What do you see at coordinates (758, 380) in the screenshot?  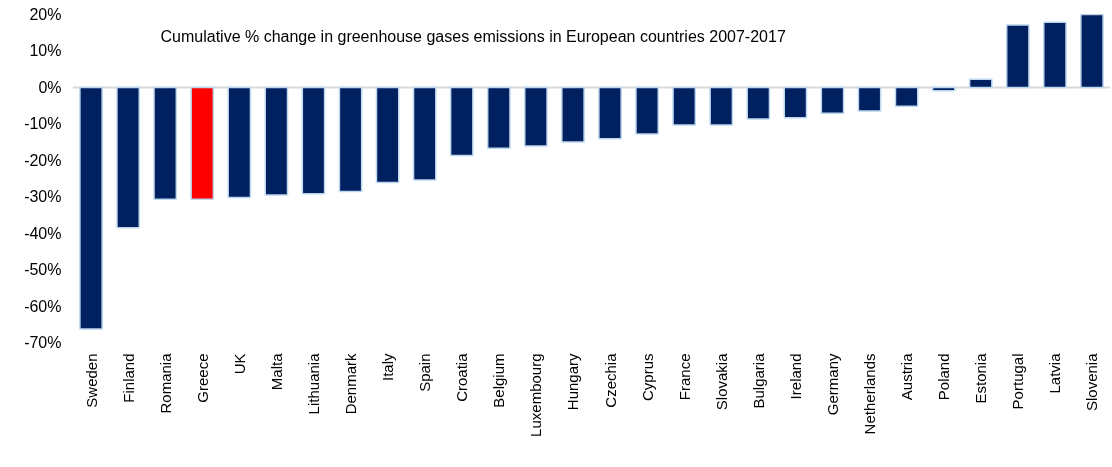 I see `x-tick-label: Bulgaria` at bounding box center [758, 380].